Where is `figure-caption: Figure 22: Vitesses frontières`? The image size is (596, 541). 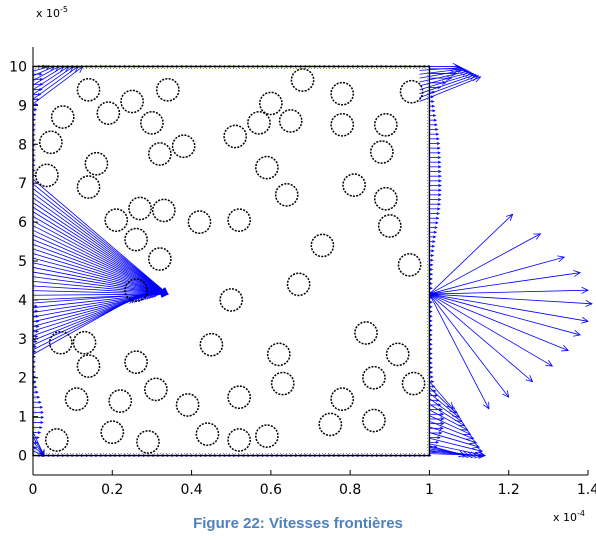 figure-caption: Figure 22: Vitesses frontières is located at coordinates (298, 523).